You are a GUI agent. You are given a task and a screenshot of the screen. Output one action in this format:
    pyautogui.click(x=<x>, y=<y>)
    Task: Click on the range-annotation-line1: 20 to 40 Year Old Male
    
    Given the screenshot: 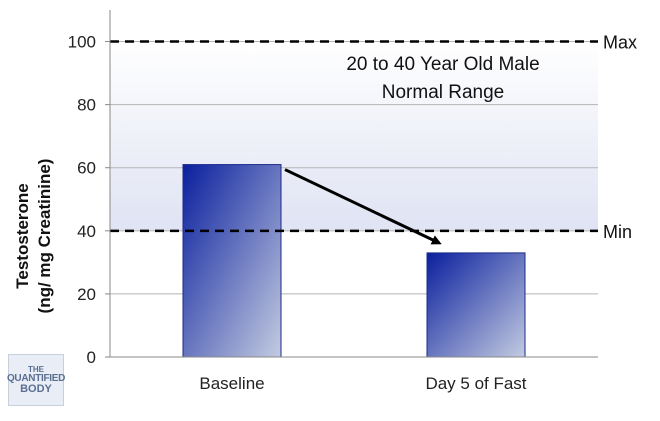 What is the action you would take?
    pyautogui.click(x=442, y=64)
    